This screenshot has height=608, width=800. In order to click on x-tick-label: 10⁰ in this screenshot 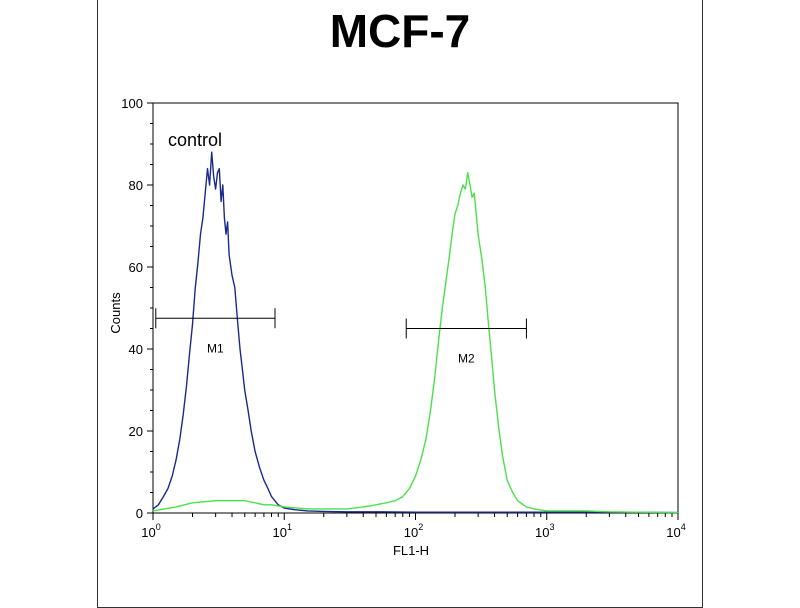, I will do `click(150, 531)`.